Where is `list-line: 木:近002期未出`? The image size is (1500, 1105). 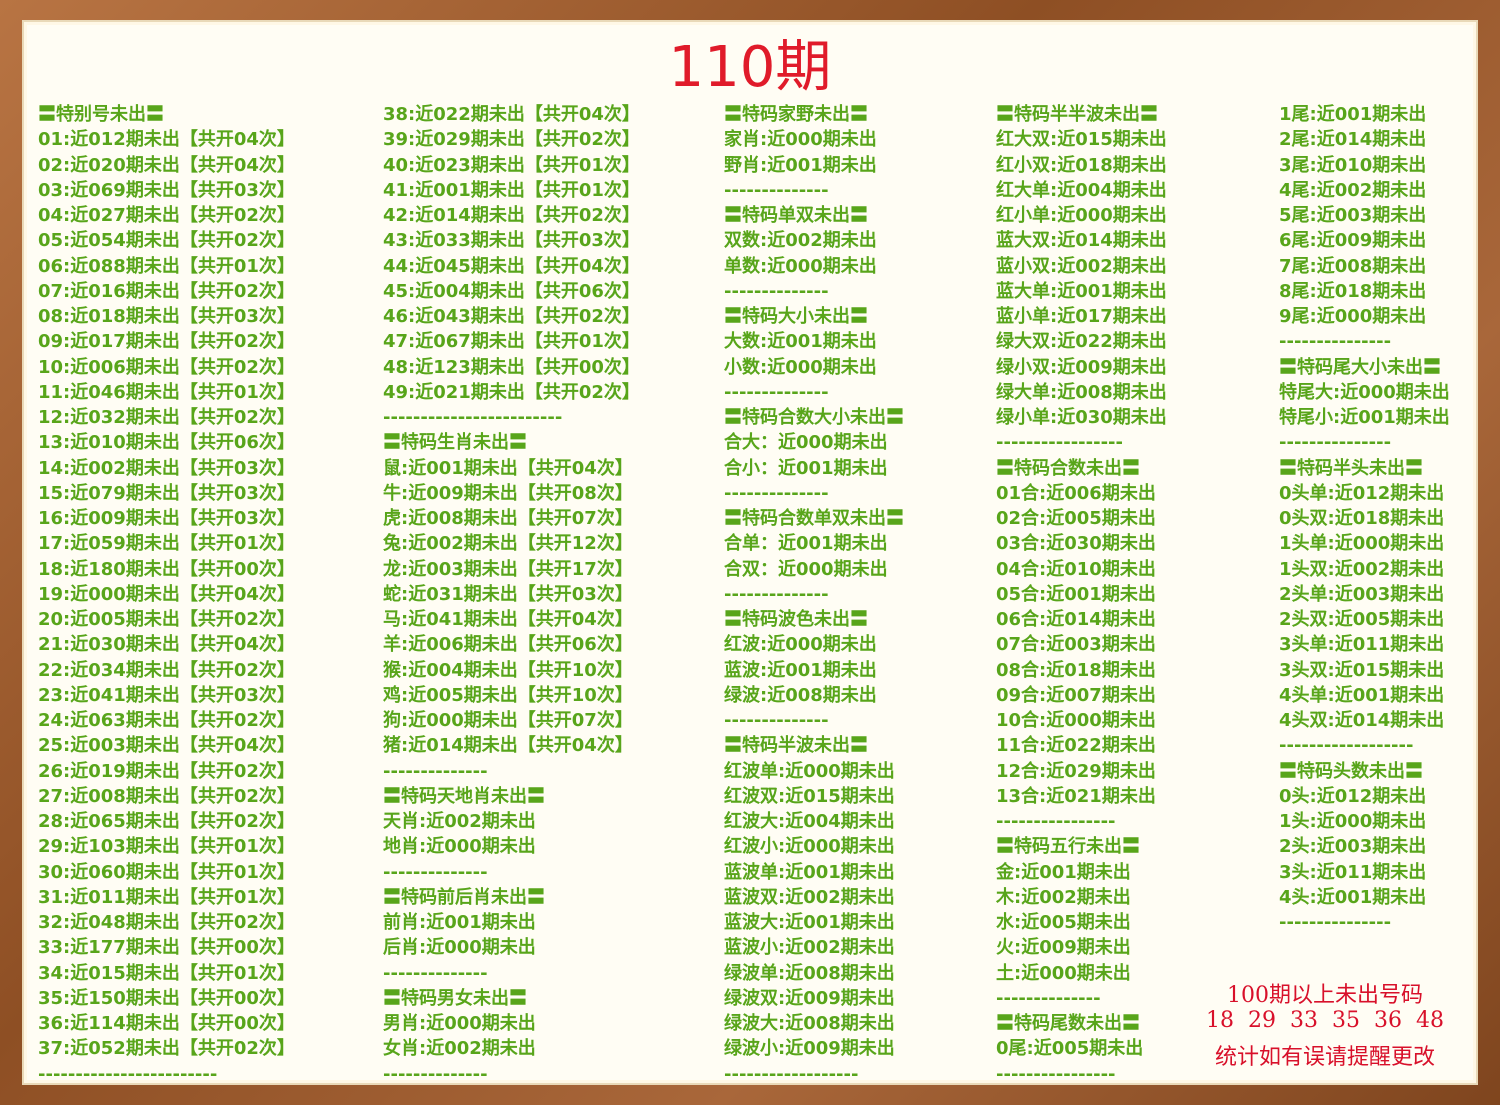 list-line: 木:近002期未出 is located at coordinates (1063, 897).